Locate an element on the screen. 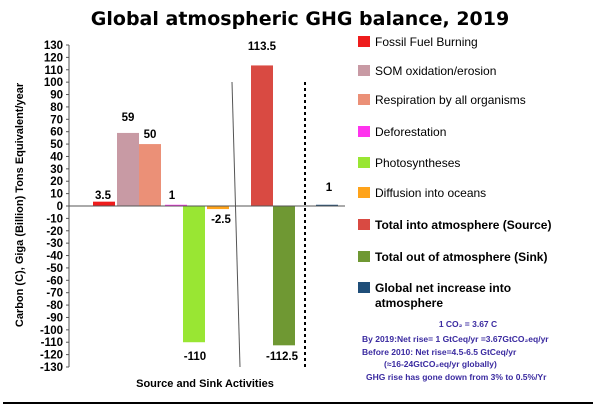 The width and height of the screenshot is (596, 405). value-label-total-into-atmosphere-source: 113.5 is located at coordinates (262, 47).